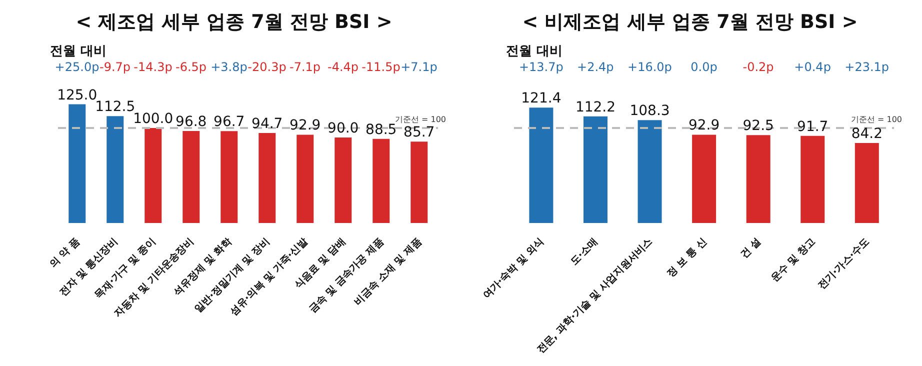 Image resolution: width=922 pixels, height=366 pixels. I want to click on data-label: 125.0, so click(77, 95).